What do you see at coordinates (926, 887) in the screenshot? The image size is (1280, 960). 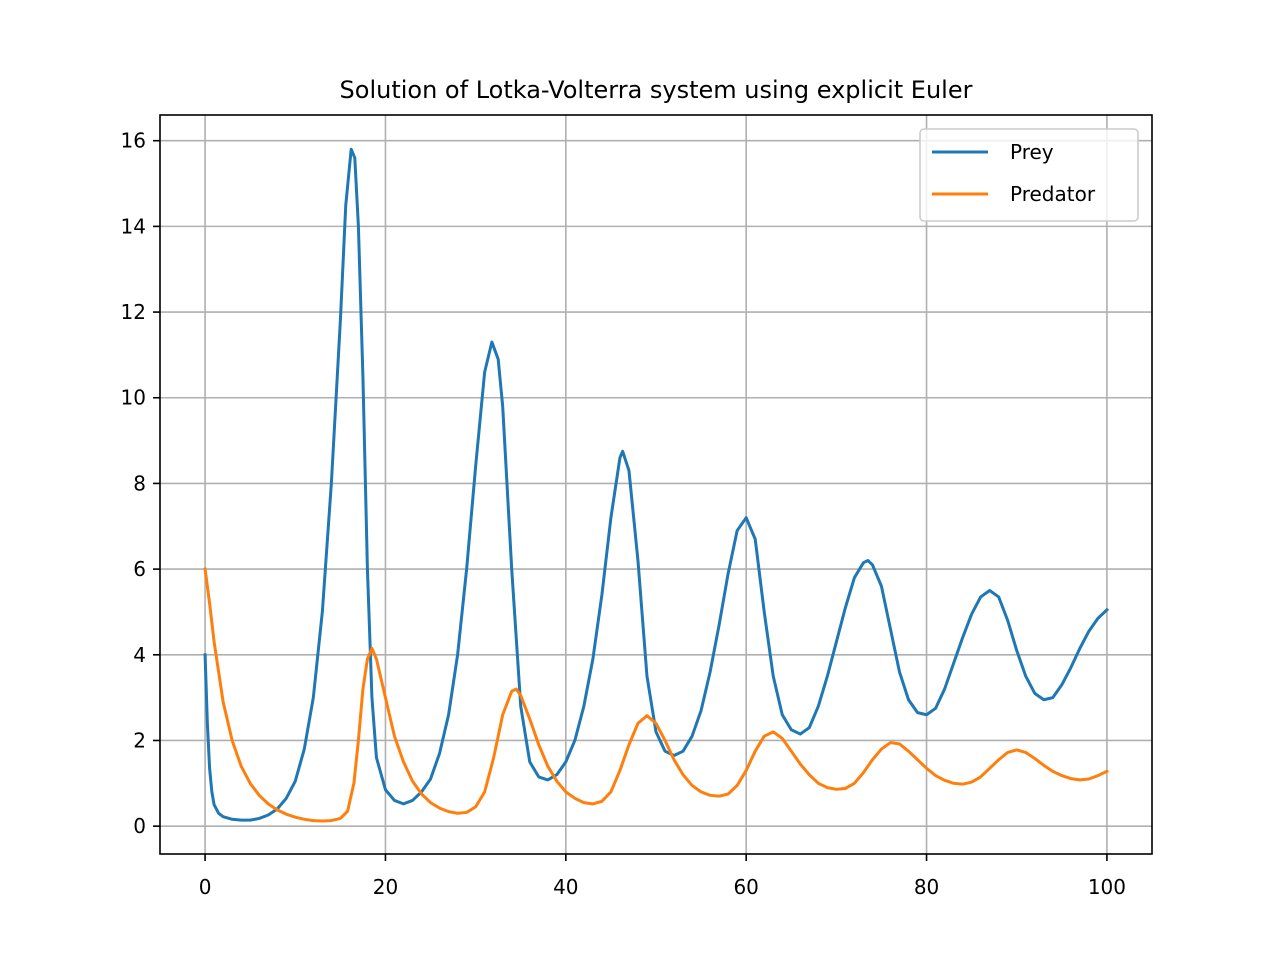 I see `x-tick-label: 80` at bounding box center [926, 887].